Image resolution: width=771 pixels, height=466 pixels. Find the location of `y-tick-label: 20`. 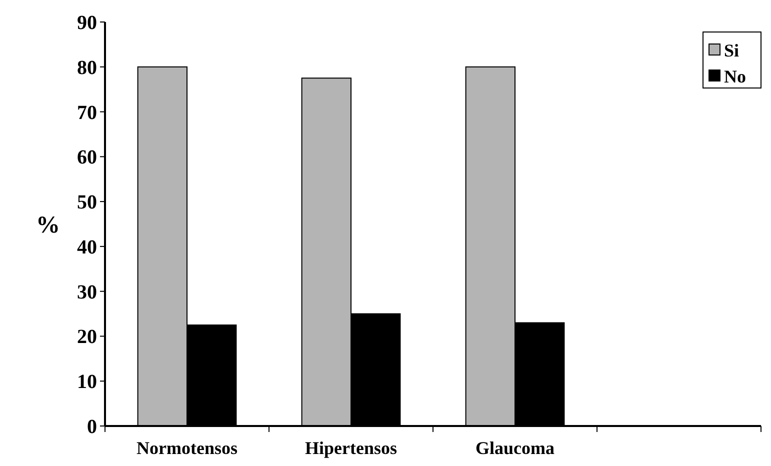

y-tick-label: 20 is located at coordinates (87, 337).